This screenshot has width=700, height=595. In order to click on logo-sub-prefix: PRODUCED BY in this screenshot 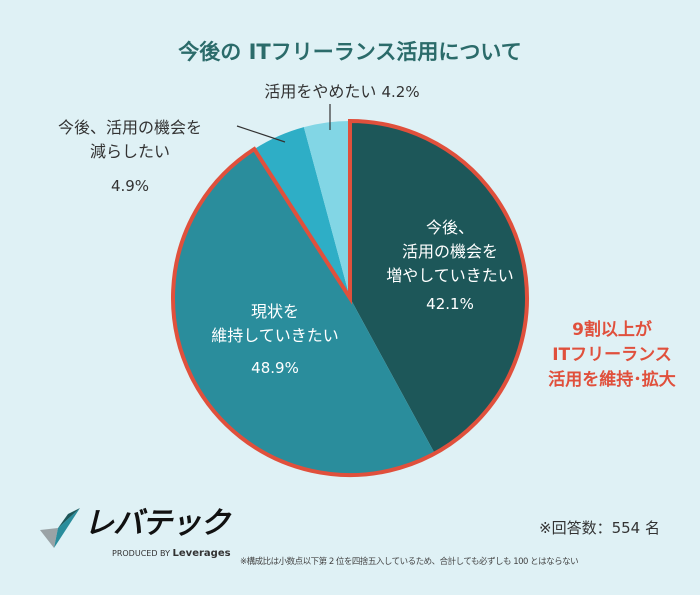, I will do `click(141, 553)`.